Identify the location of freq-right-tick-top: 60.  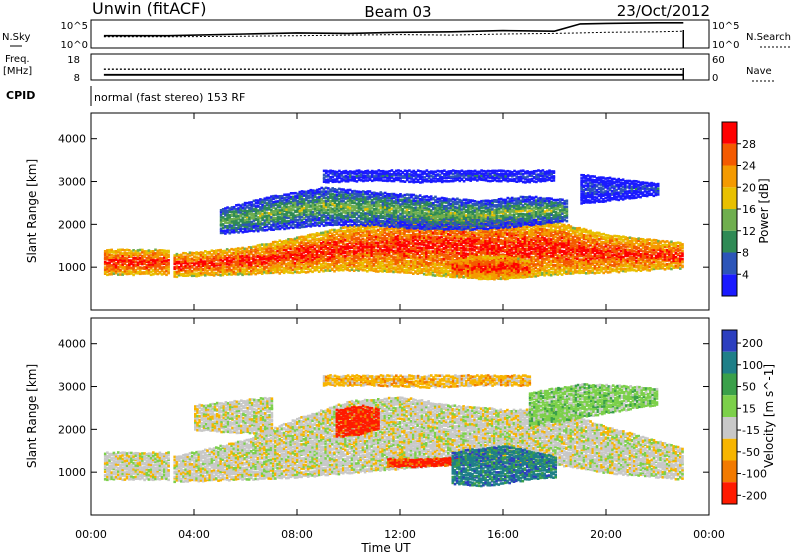
(718, 60).